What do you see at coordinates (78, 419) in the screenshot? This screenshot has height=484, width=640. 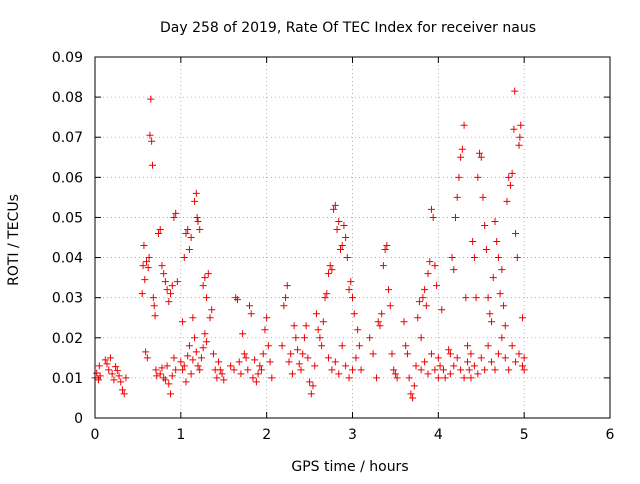 I see `y-tick-label-0: 0` at bounding box center [78, 419].